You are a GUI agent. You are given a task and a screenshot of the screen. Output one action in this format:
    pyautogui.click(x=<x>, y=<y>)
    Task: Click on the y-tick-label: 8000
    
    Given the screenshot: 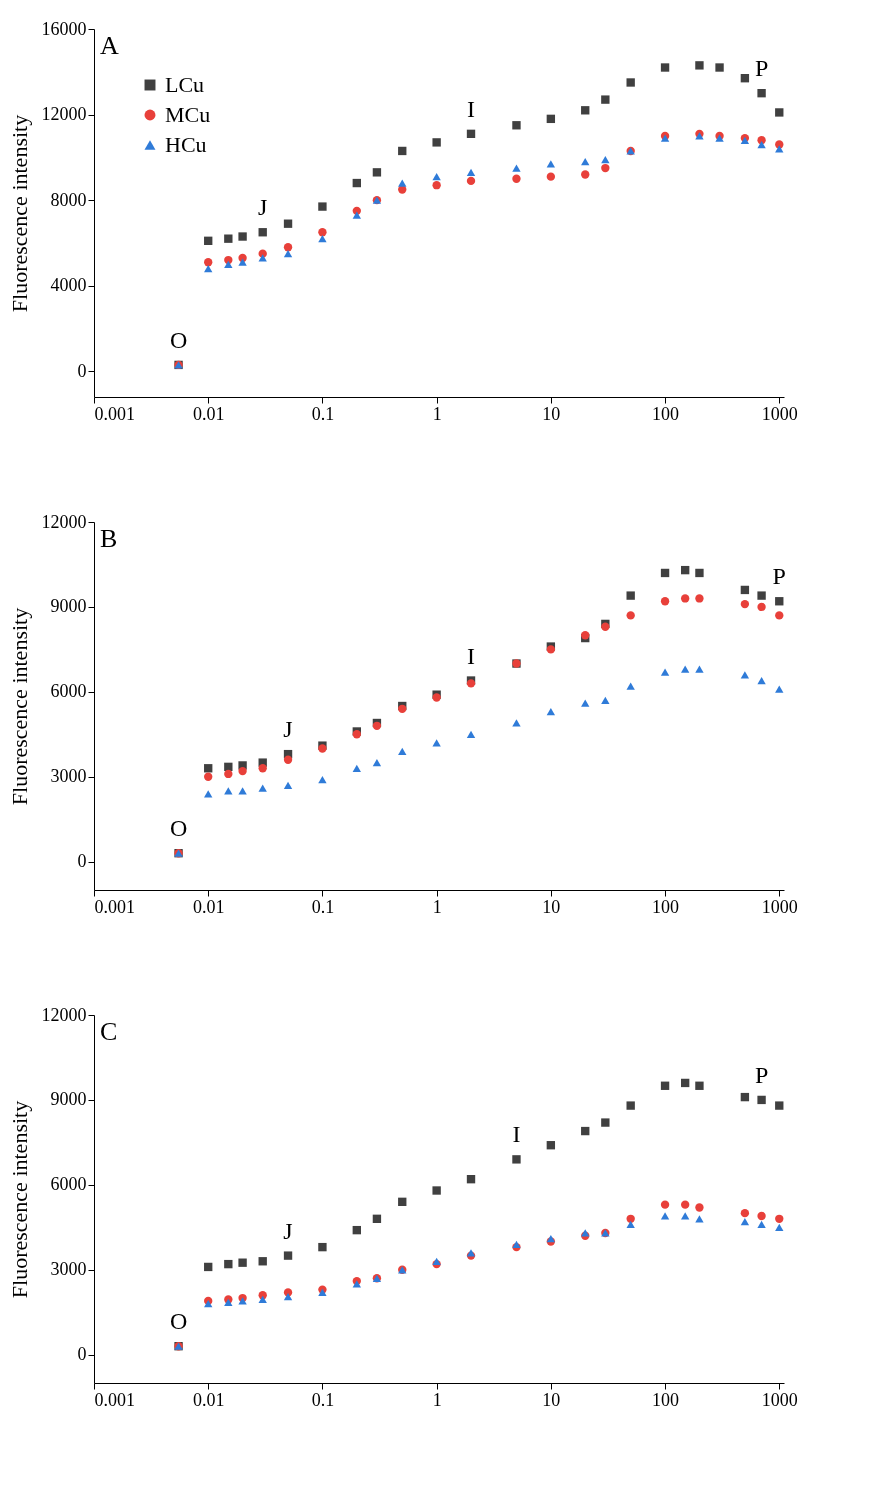 What is the action you would take?
    pyautogui.click(x=68, y=199)
    